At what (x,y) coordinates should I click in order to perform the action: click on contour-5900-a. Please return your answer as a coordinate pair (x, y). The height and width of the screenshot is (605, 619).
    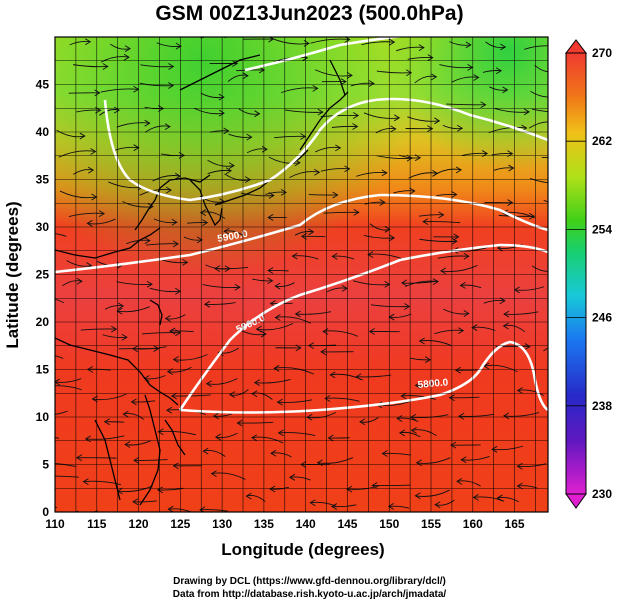
    Looking at the image, I should click on (301, 233).